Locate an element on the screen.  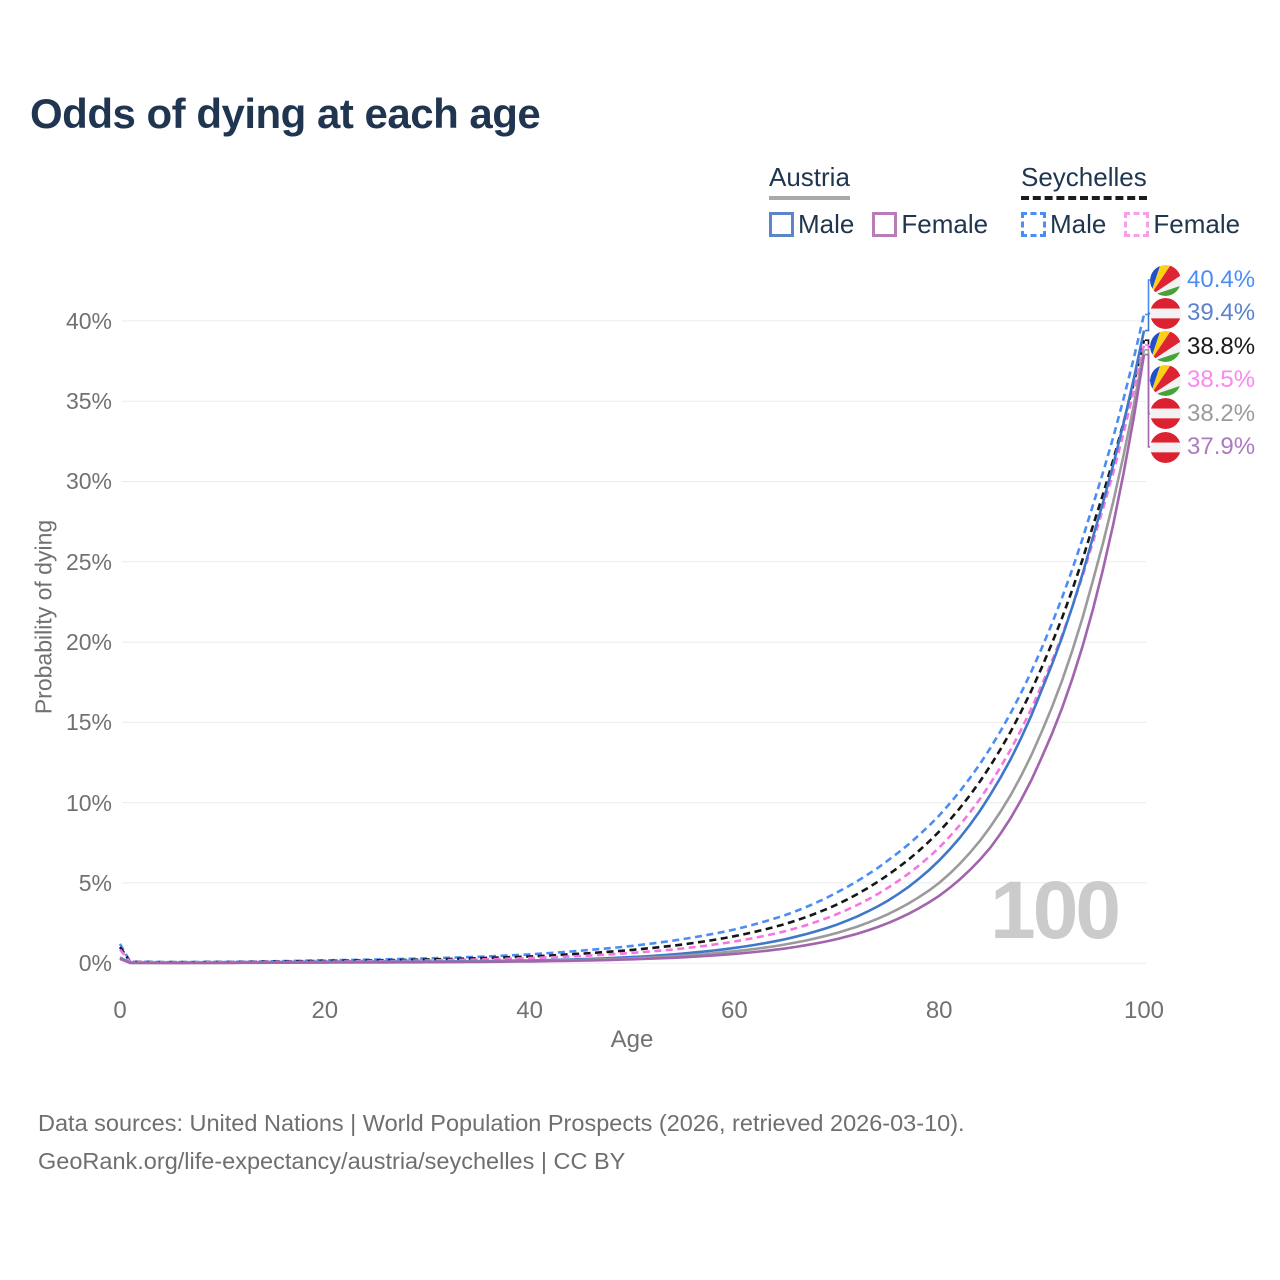
y-tick-label: 5% is located at coordinates (95, 882).